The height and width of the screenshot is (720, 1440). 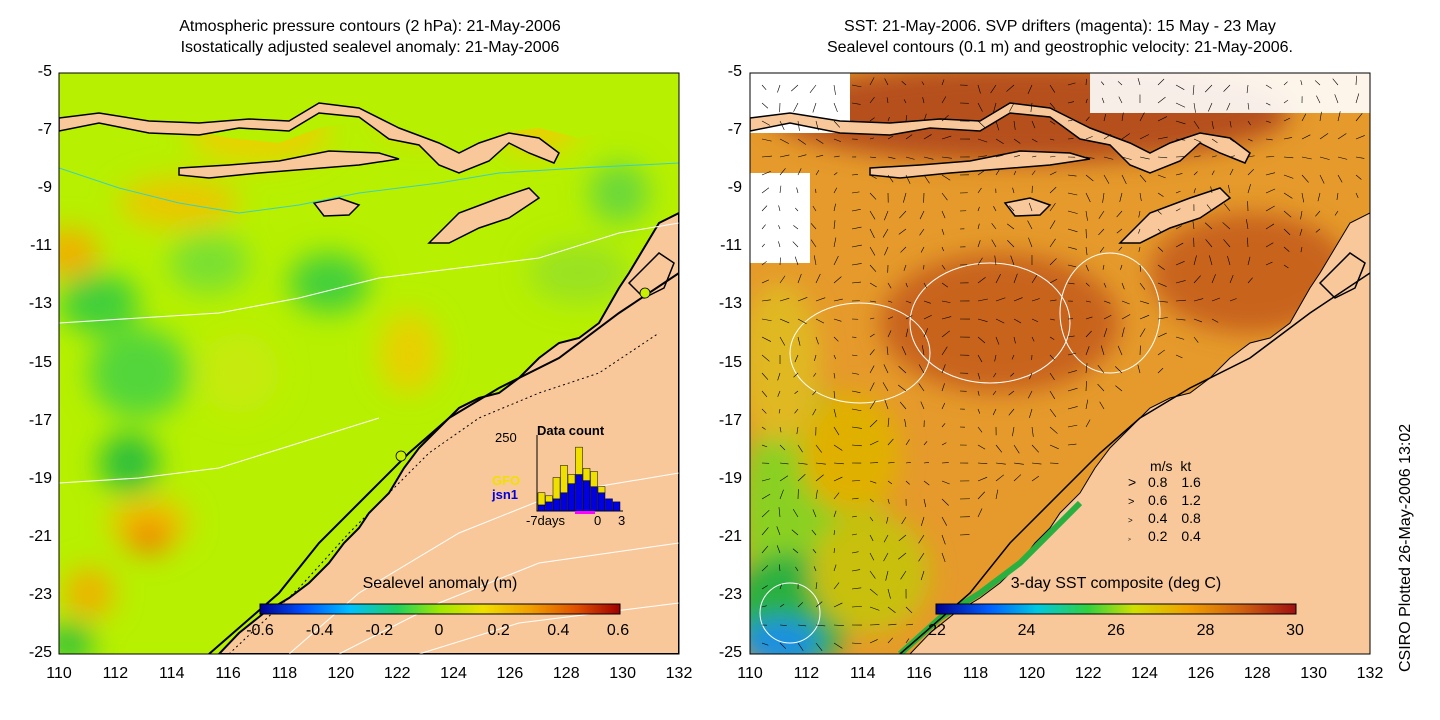 What do you see at coordinates (1026, 630) in the screenshot?
I see `right-colorbar-tick: 24` at bounding box center [1026, 630].